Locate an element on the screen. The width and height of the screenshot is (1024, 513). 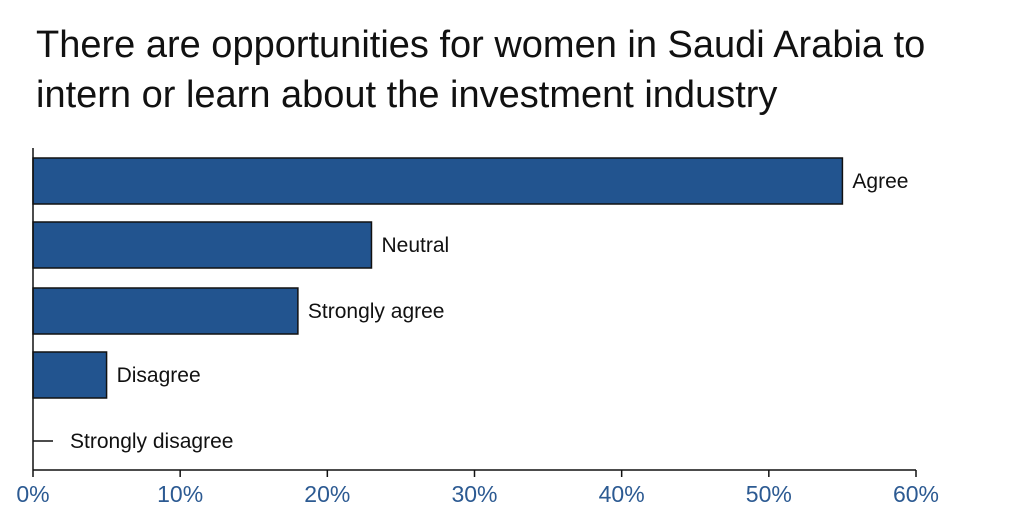
bar-neutral is located at coordinates (202, 245).